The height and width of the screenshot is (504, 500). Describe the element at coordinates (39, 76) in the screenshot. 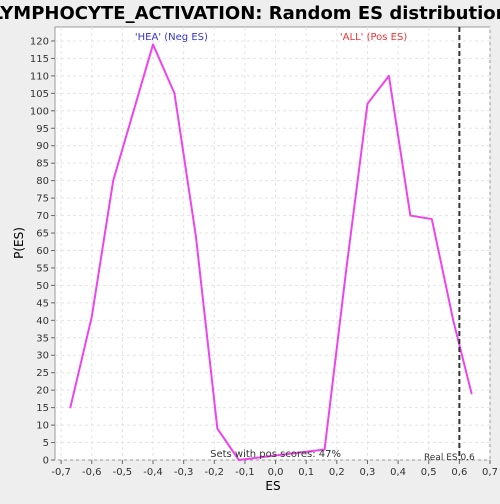

I see `y-tick-label: 110` at that location.